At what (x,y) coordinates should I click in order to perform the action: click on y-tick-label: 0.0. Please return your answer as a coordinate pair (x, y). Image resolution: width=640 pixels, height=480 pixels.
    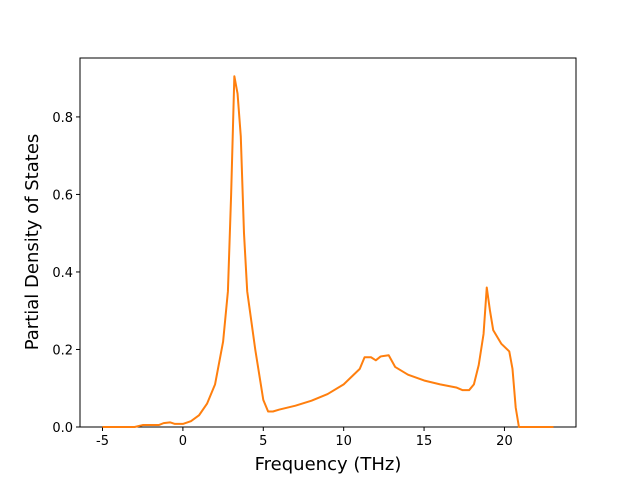
    Looking at the image, I should click on (62, 428).